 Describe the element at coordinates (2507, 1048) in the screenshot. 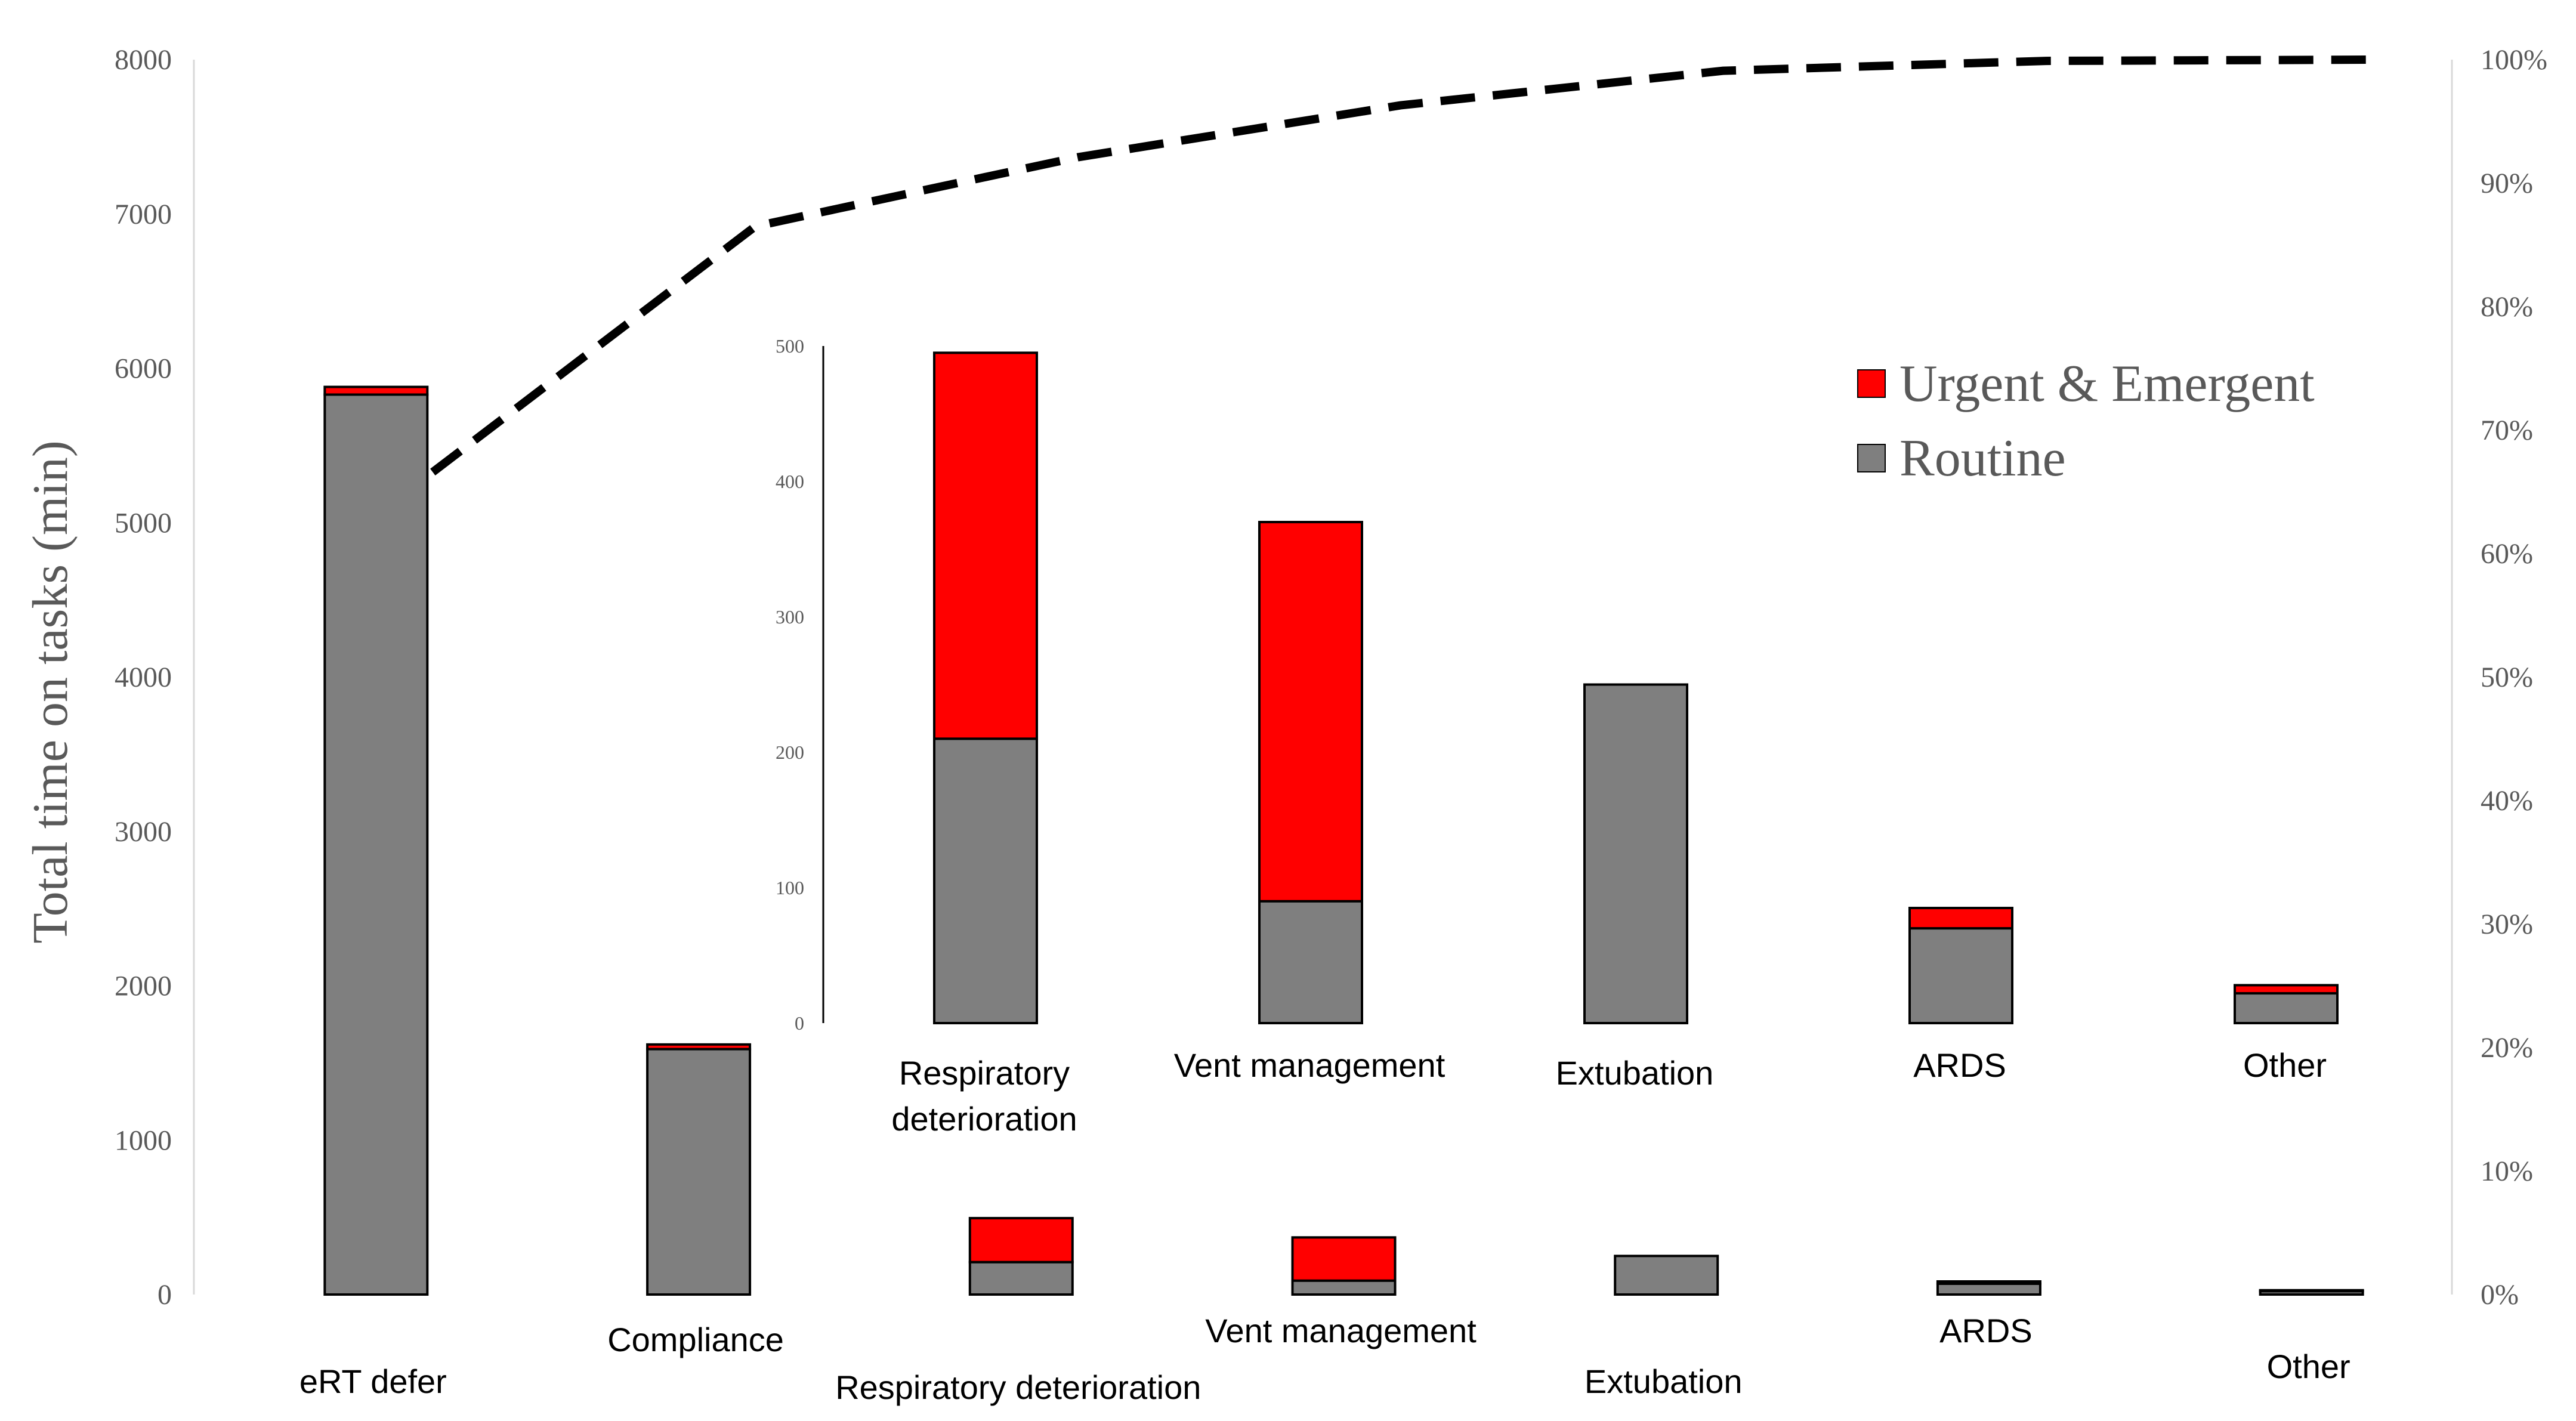

I see `right-tick-label: 20%` at that location.